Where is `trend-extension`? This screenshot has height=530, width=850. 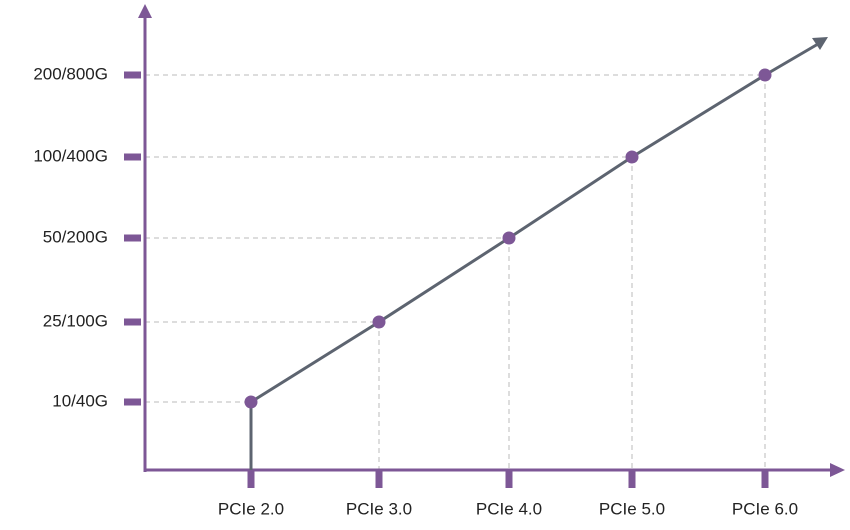
trend-extension is located at coordinates (791, 59).